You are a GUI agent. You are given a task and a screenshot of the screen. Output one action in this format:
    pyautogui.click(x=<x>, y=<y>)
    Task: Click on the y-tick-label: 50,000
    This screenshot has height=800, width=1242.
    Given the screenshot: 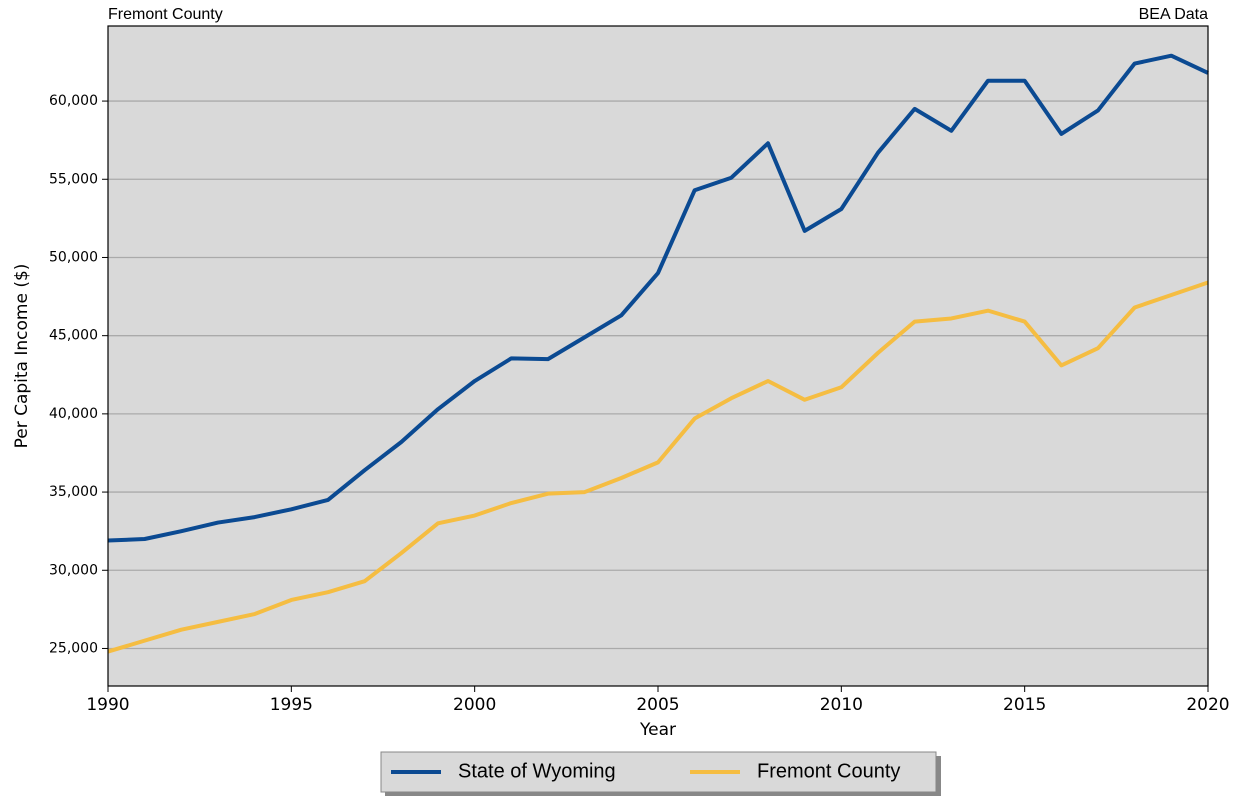 What is the action you would take?
    pyautogui.click(x=73, y=257)
    